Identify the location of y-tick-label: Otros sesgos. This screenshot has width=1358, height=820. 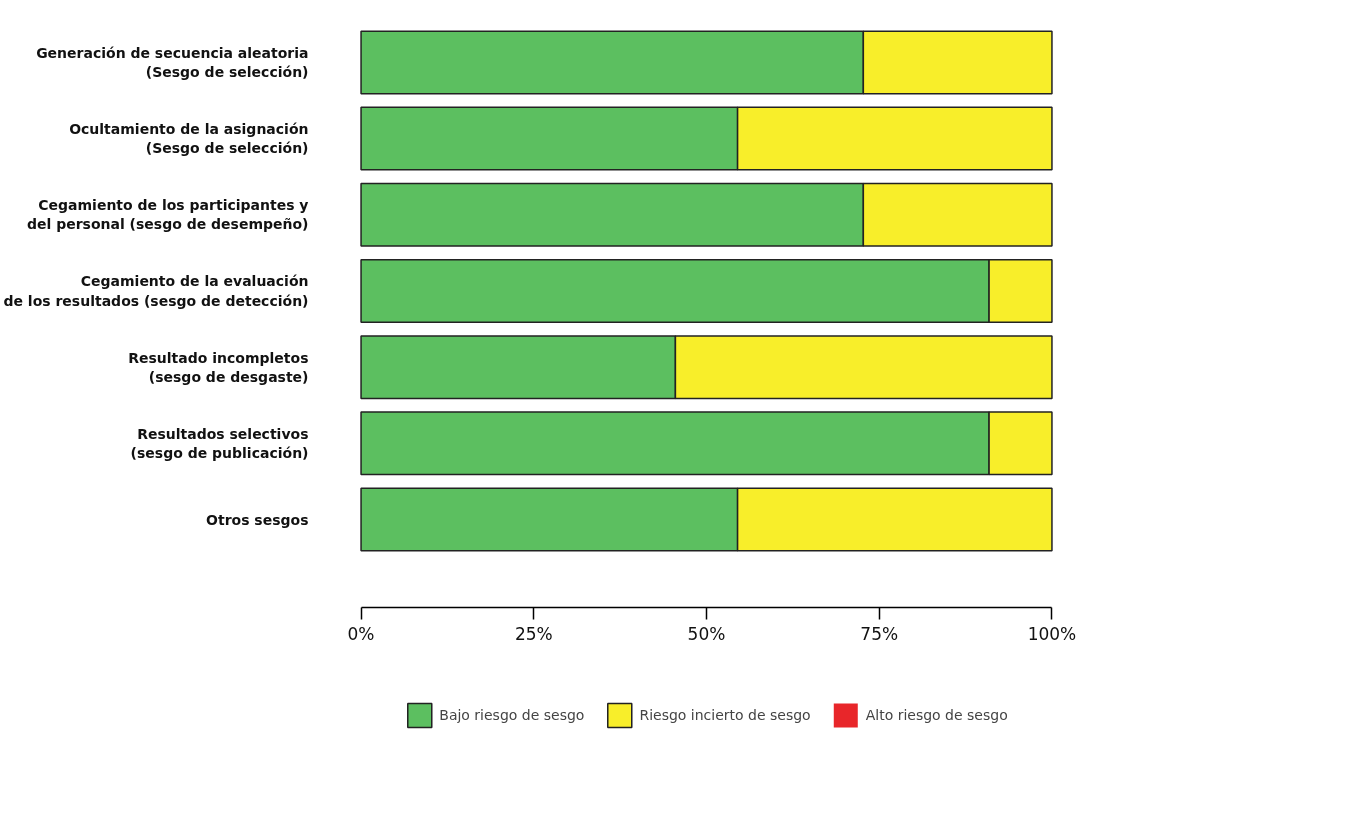
(257, 519).